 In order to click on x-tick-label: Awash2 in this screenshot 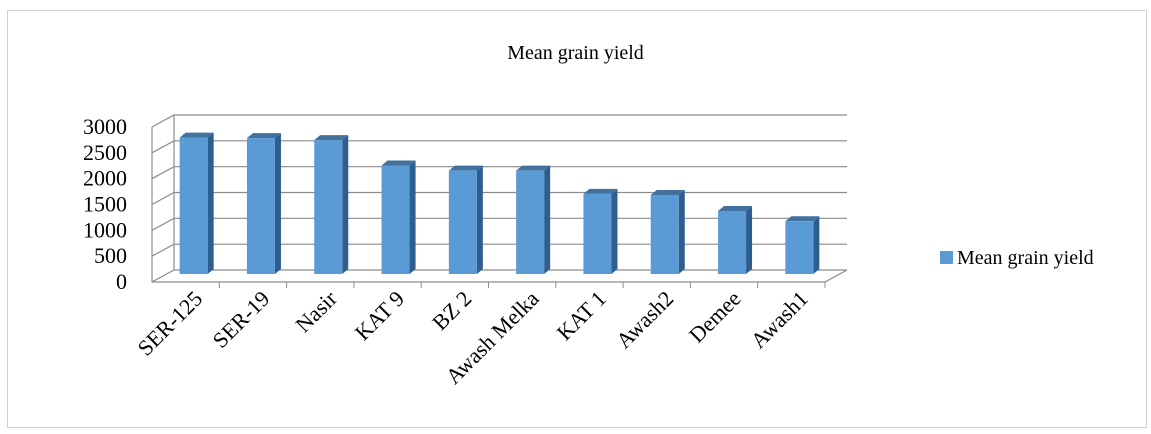, I will do `click(644, 319)`.